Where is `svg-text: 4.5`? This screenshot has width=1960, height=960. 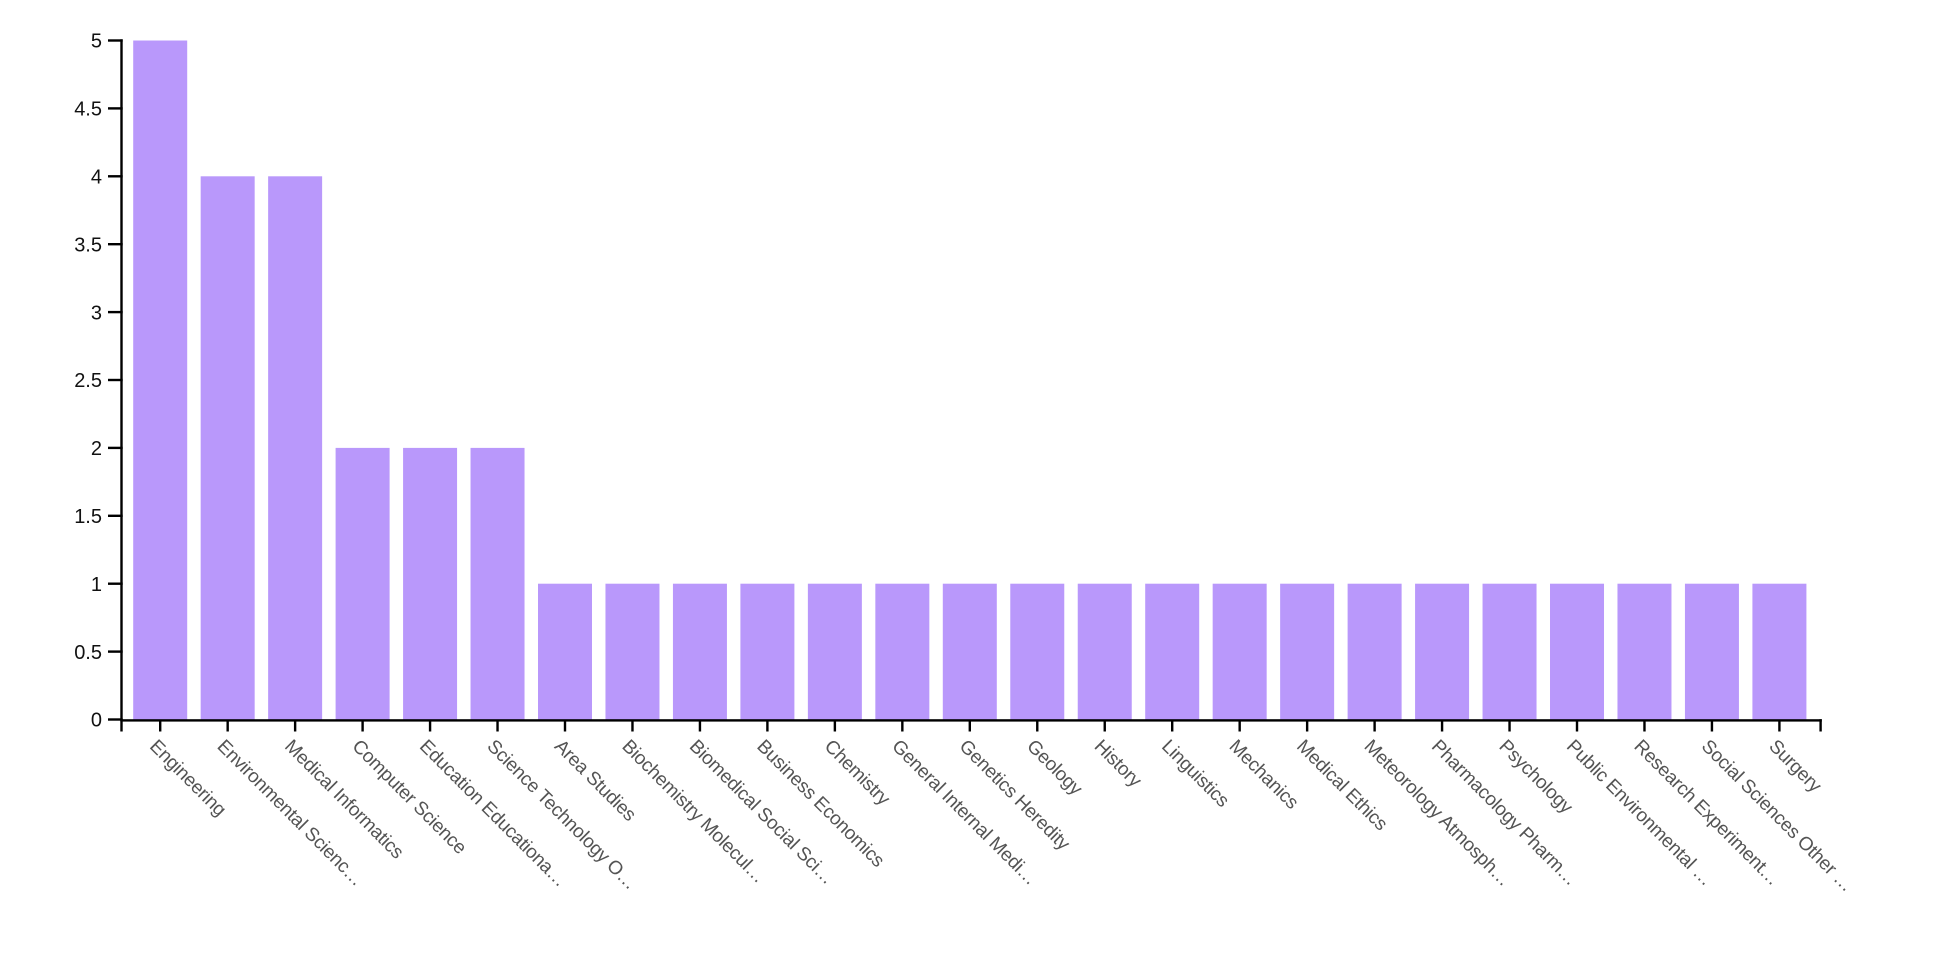 svg-text: 4.5 is located at coordinates (88, 110).